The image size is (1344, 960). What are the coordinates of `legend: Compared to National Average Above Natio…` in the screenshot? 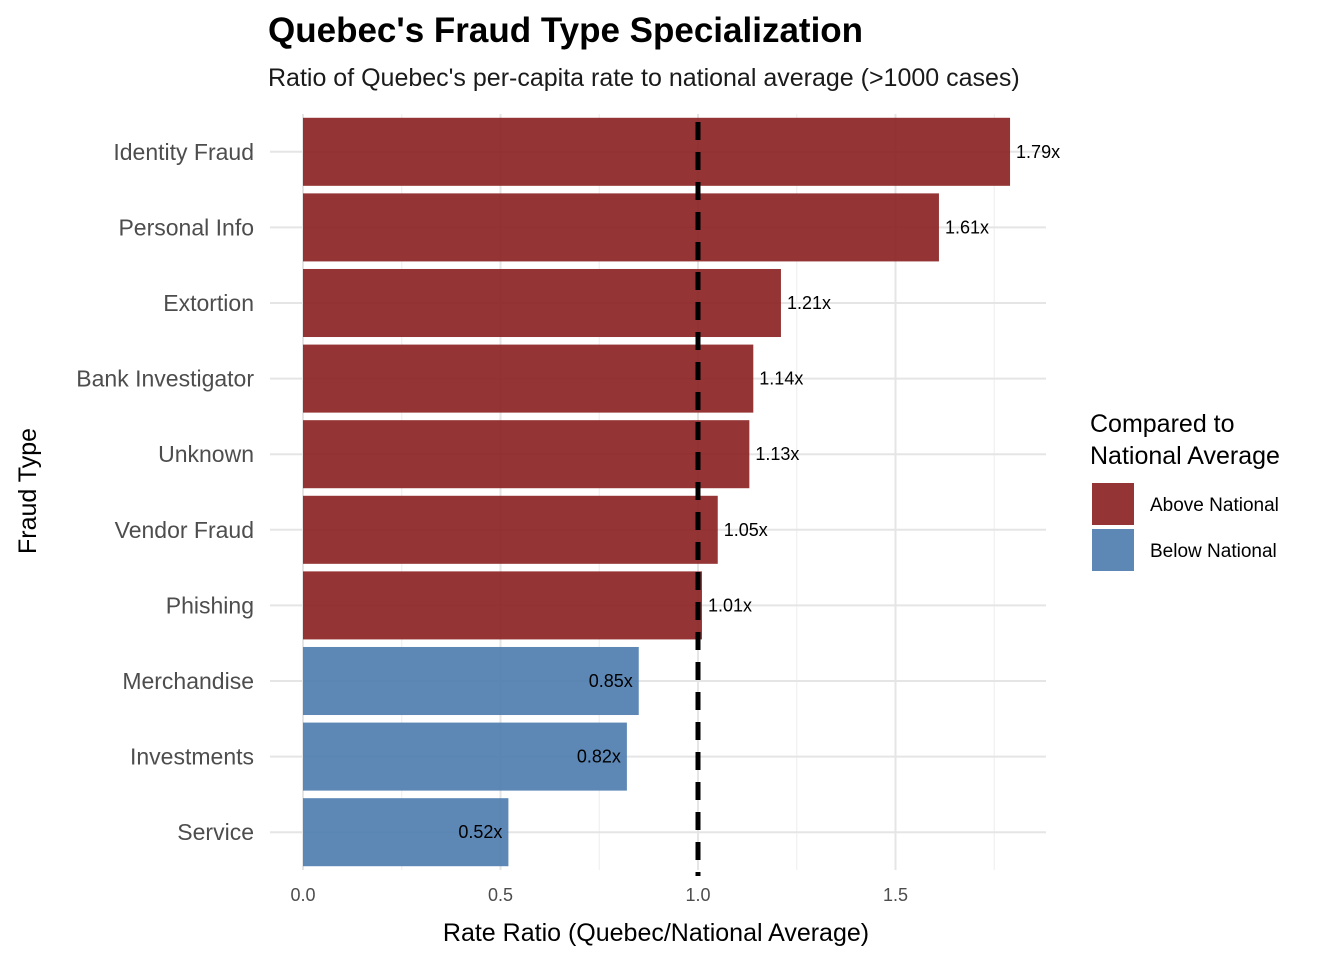 It's located at (1185, 490).